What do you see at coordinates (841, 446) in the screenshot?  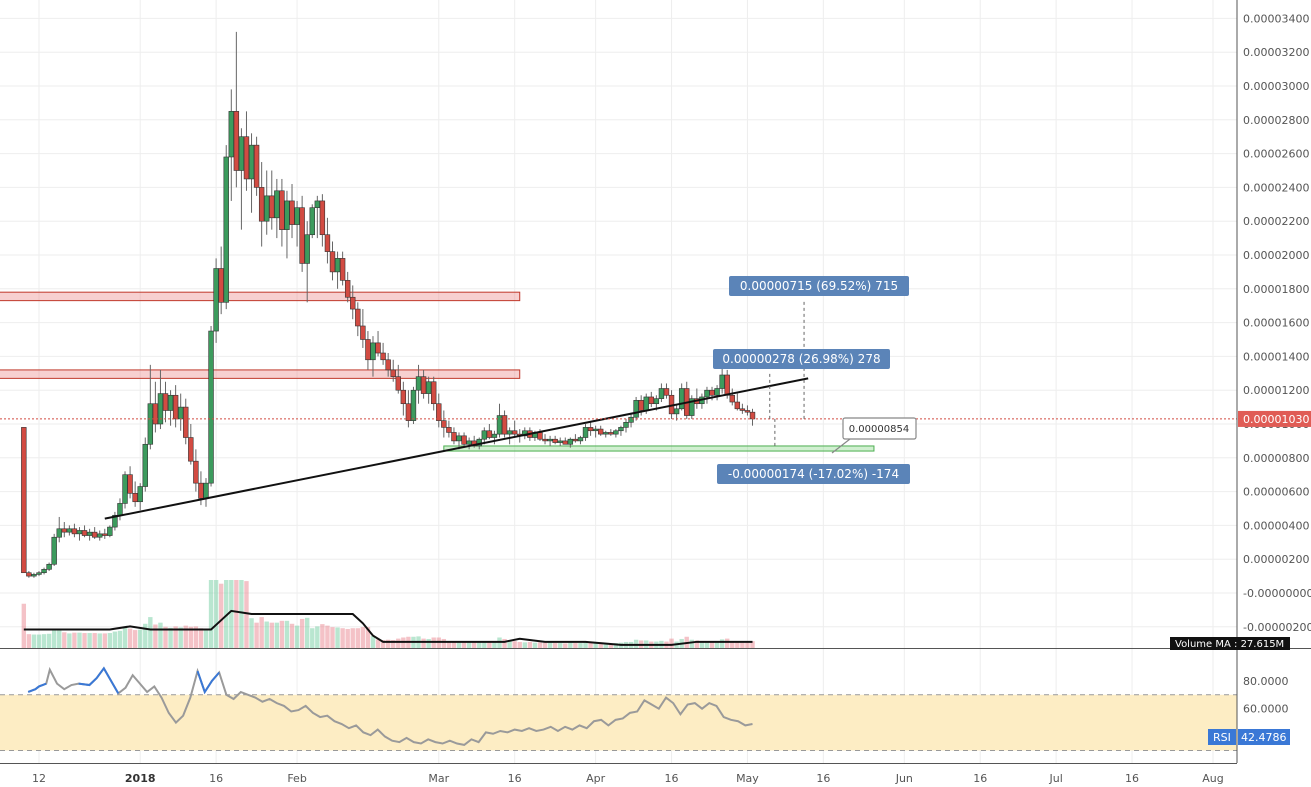 I see `callout-pointer` at bounding box center [841, 446].